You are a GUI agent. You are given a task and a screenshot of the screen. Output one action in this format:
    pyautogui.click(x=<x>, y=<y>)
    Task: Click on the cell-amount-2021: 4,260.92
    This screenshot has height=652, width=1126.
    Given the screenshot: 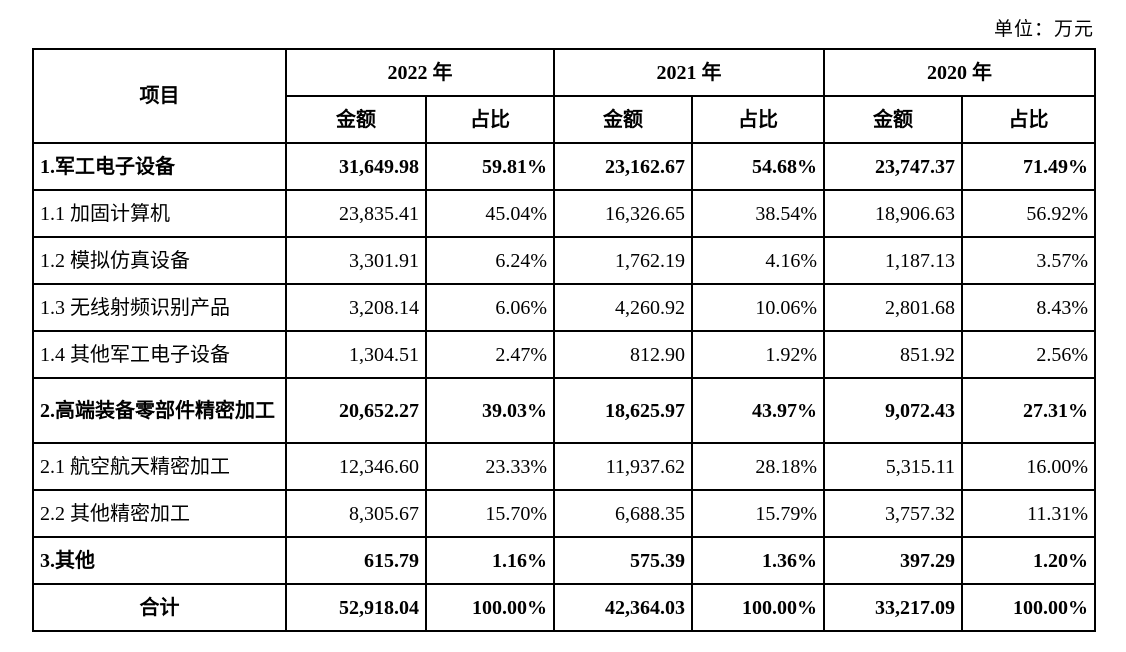 What is the action you would take?
    pyautogui.click(x=623, y=307)
    